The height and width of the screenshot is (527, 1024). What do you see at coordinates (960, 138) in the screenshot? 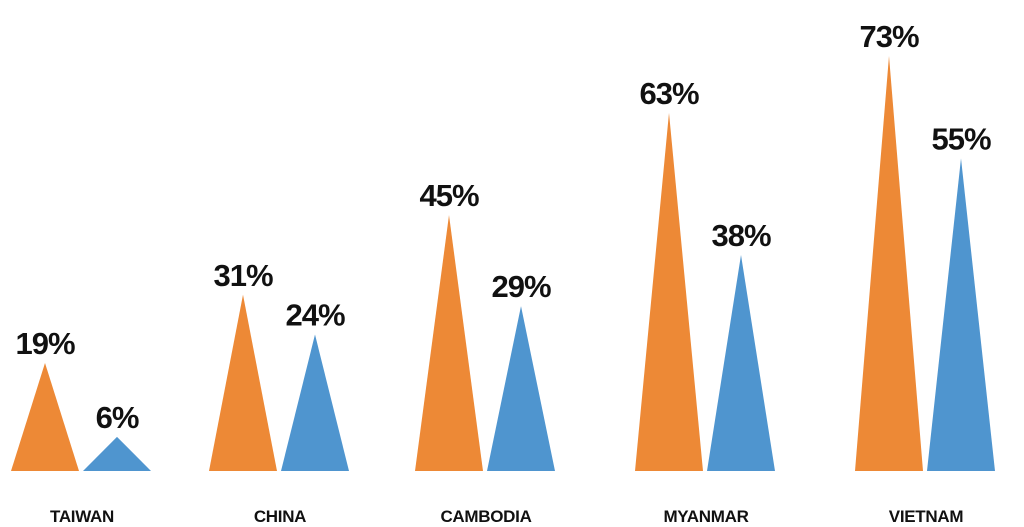
I see `data-label-vietnam-series-2: 55%` at bounding box center [960, 138].